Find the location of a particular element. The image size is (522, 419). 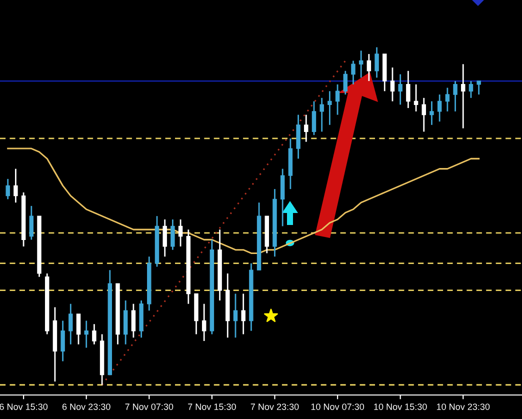

x-tick-label: 6 Nov 15:30 is located at coordinates (24, 407).